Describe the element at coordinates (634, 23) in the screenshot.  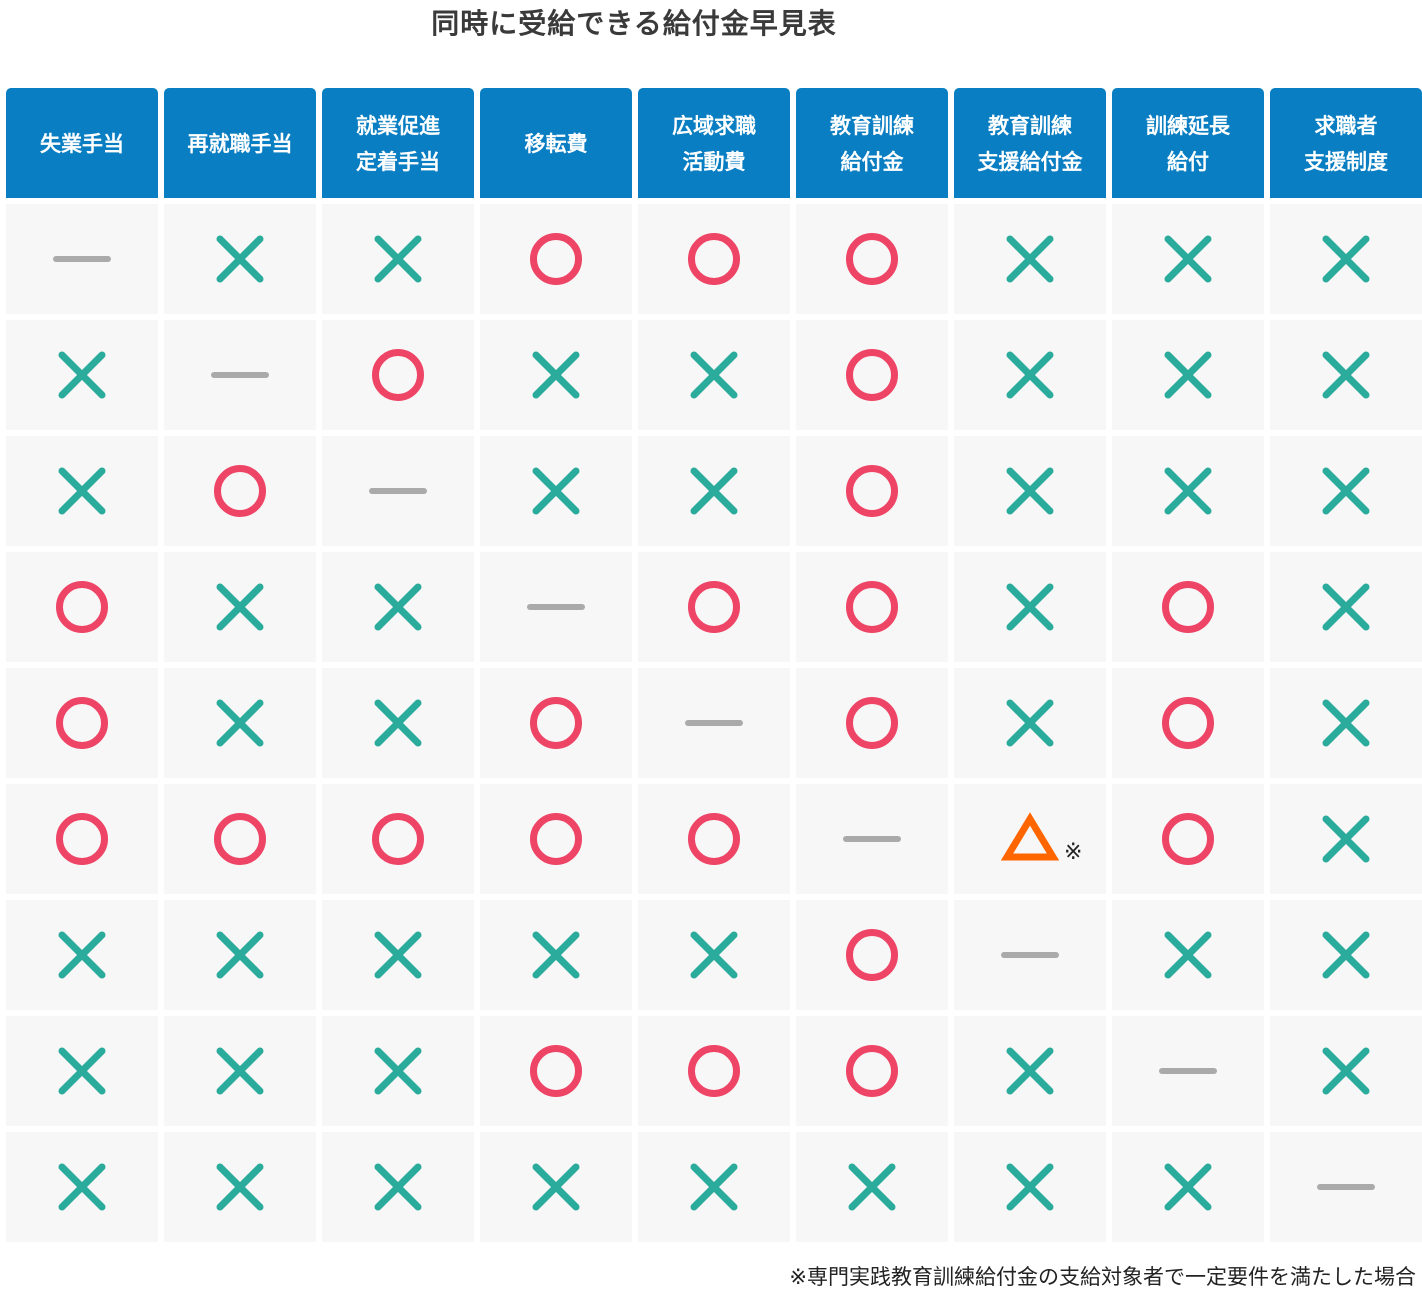
I see `page-title: 同時に受給できる給付金早見表` at that location.